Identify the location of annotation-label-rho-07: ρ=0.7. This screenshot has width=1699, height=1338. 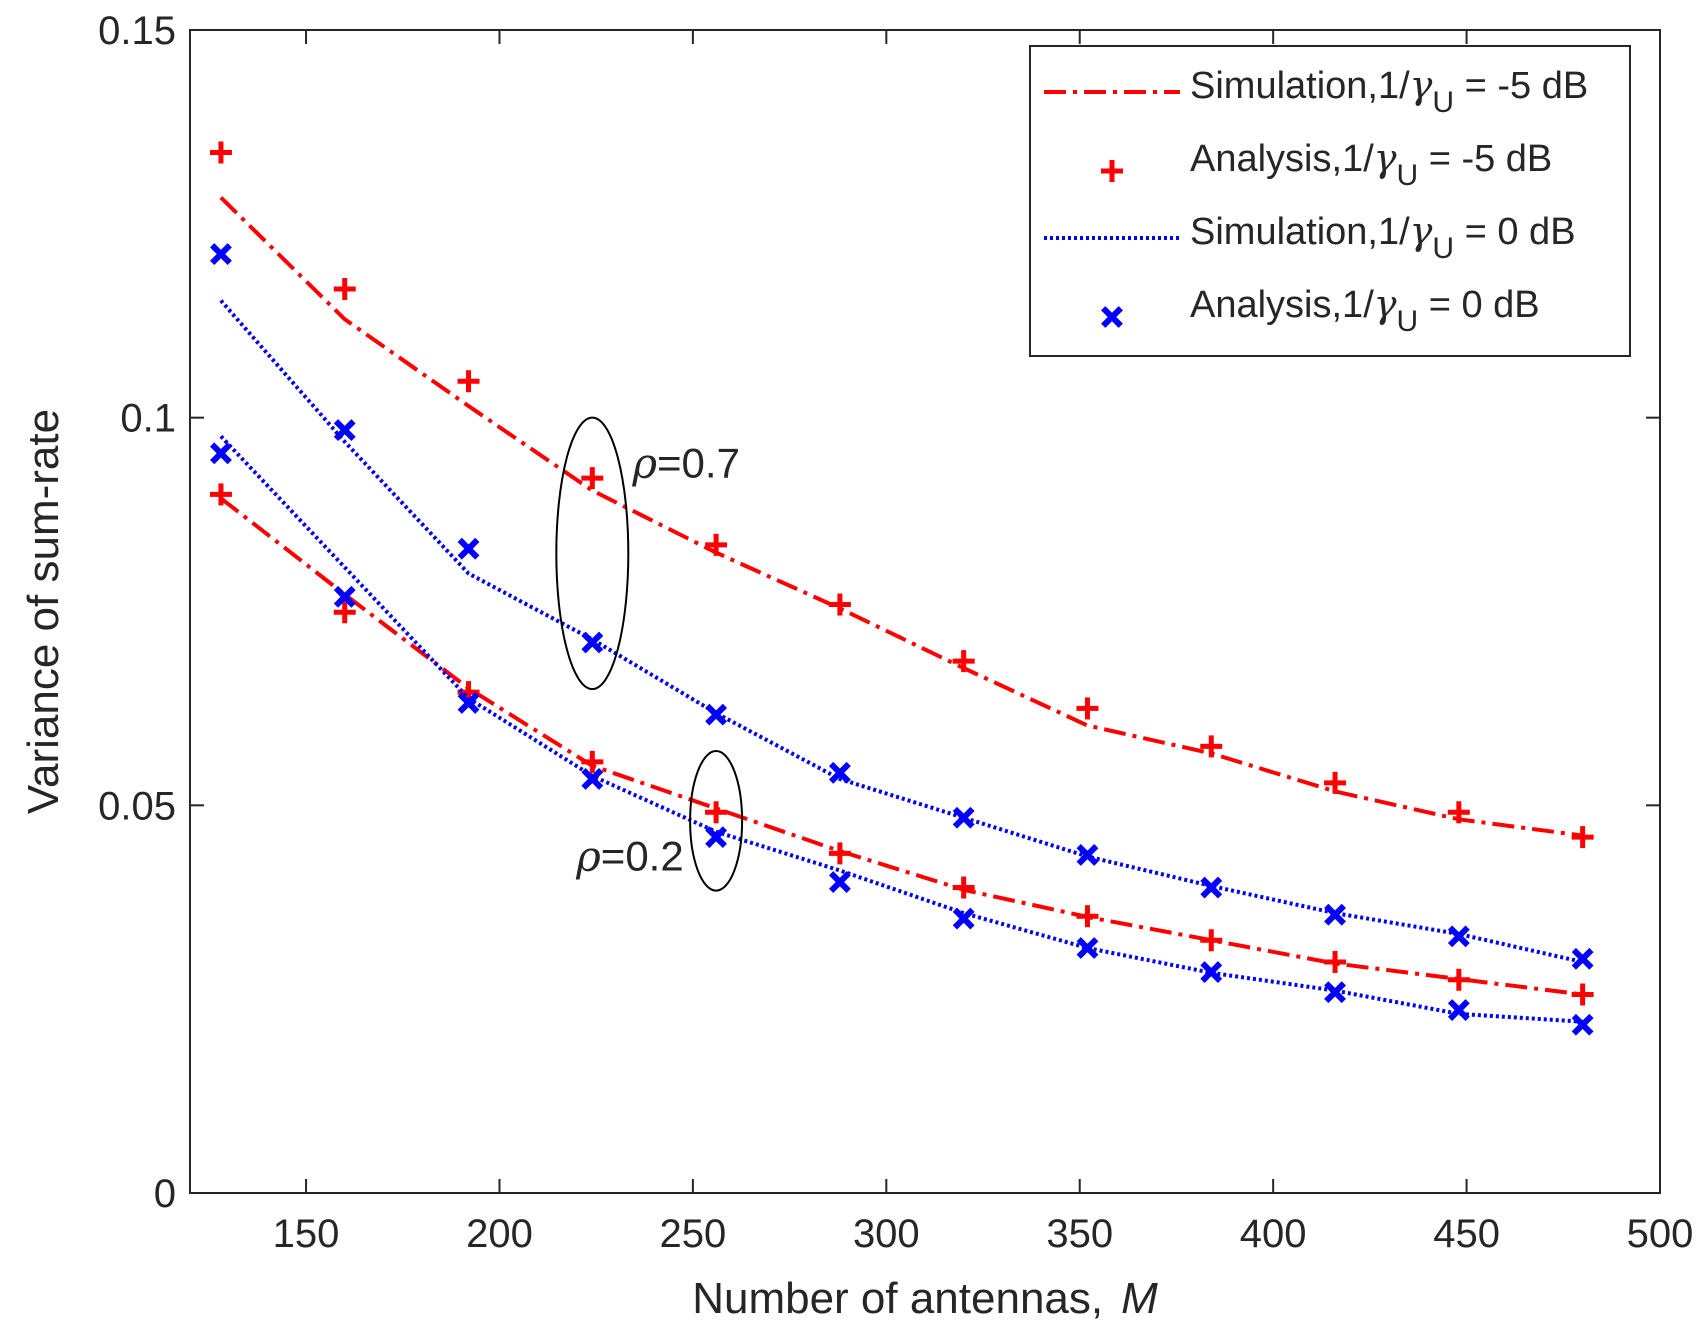
(685, 463).